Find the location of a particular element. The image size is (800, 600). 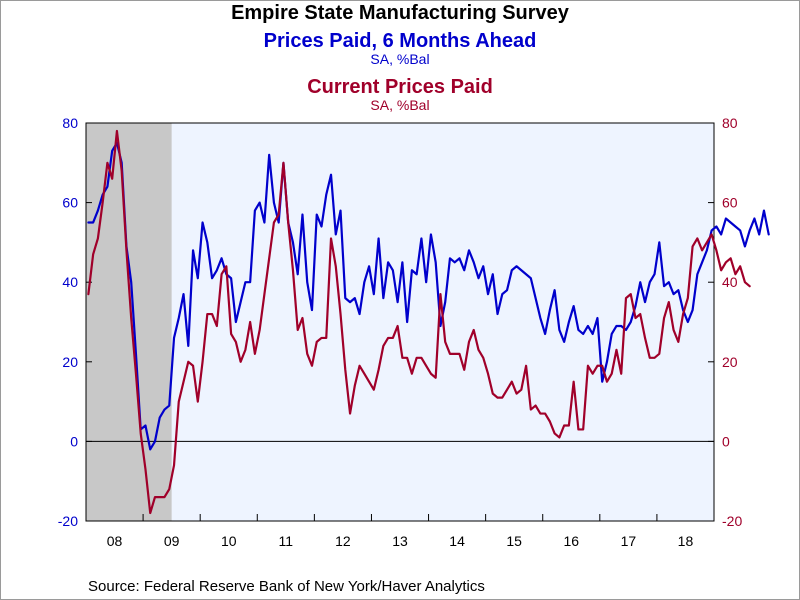

x-tick-label: 08 is located at coordinates (115, 541).